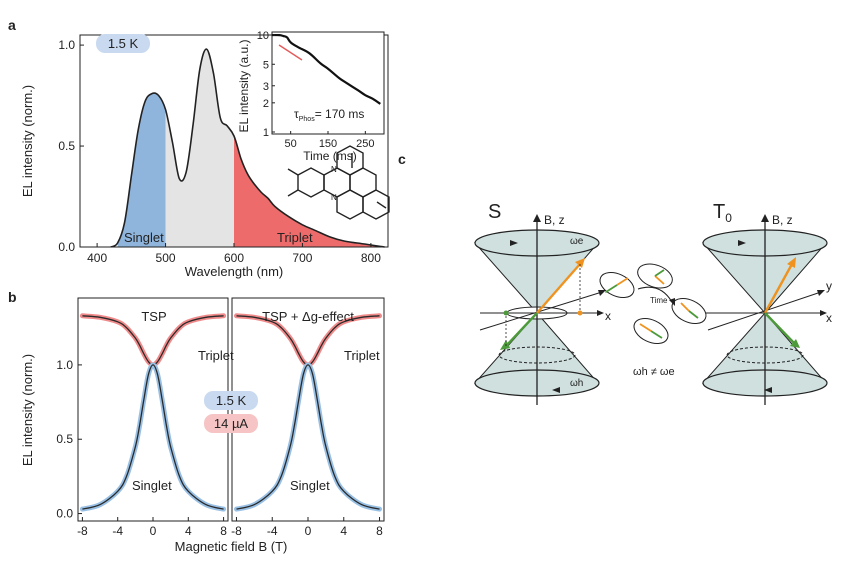 Image resolution: width=854 pixels, height=563 pixels. Describe the element at coordinates (494, 212) in the screenshot. I see `singlet-state-label: S` at that location.